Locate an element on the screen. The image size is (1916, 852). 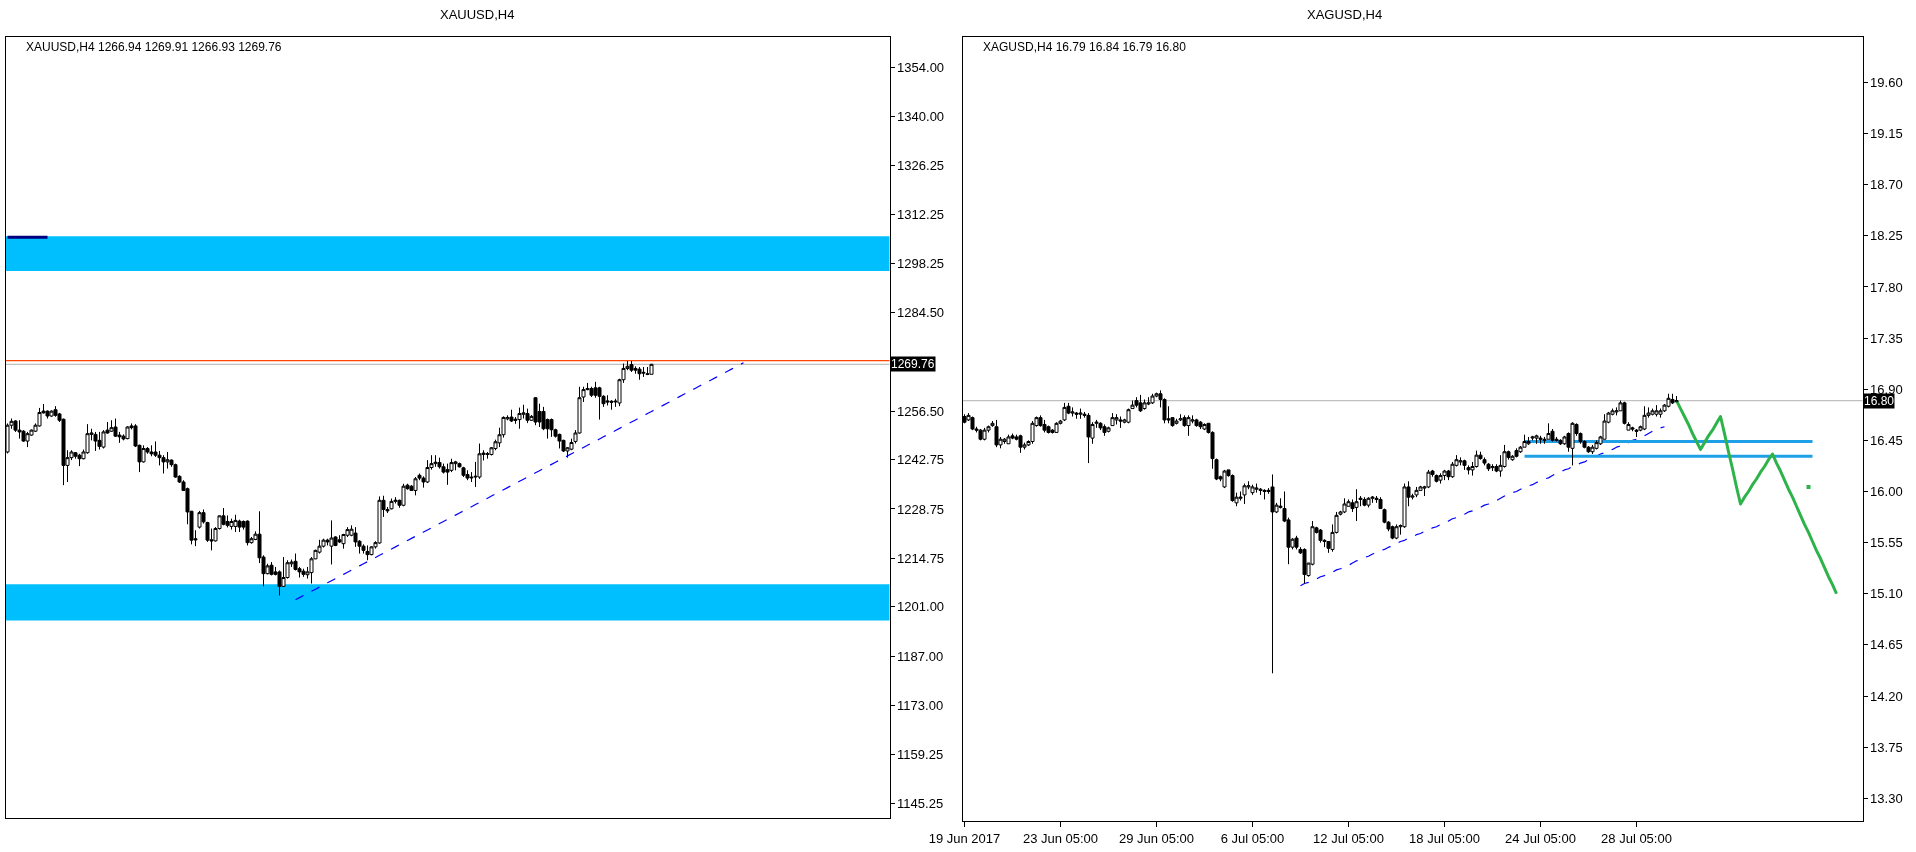
y-tick-label: 17.35 is located at coordinates (1886, 338).